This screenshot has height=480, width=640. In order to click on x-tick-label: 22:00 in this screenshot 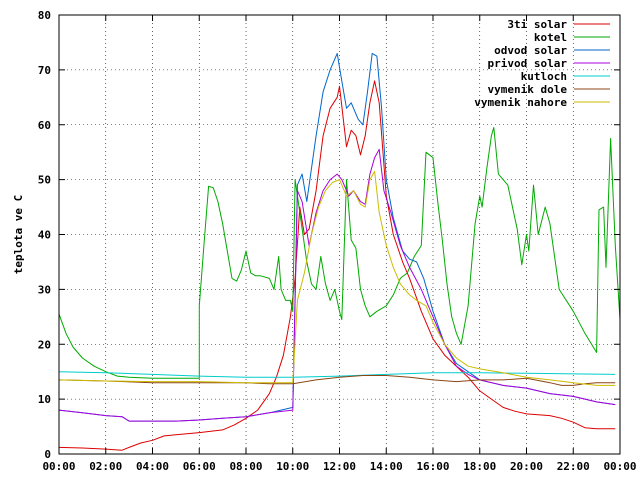, I will do `click(573, 466)`.